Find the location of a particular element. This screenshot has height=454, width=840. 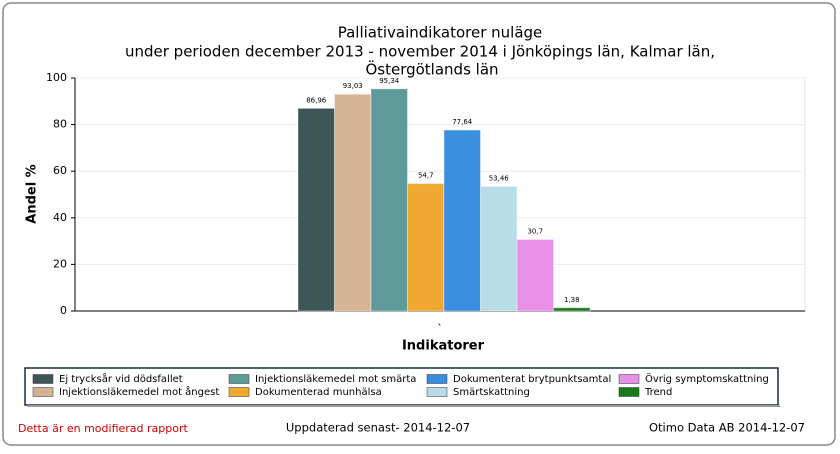

y-tick-label: 0 is located at coordinates (63, 310).